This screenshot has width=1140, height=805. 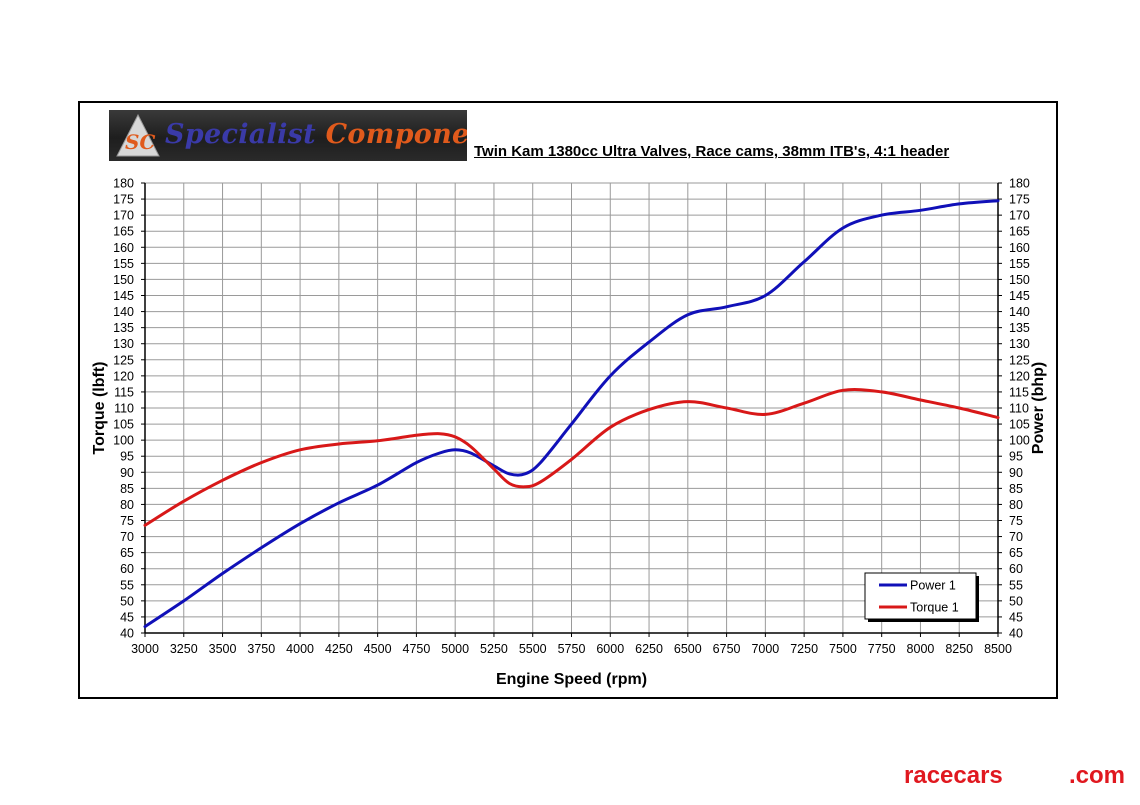 What do you see at coordinates (124, 409) in the screenshot?
I see `y-tick-label-left: 110` at bounding box center [124, 409].